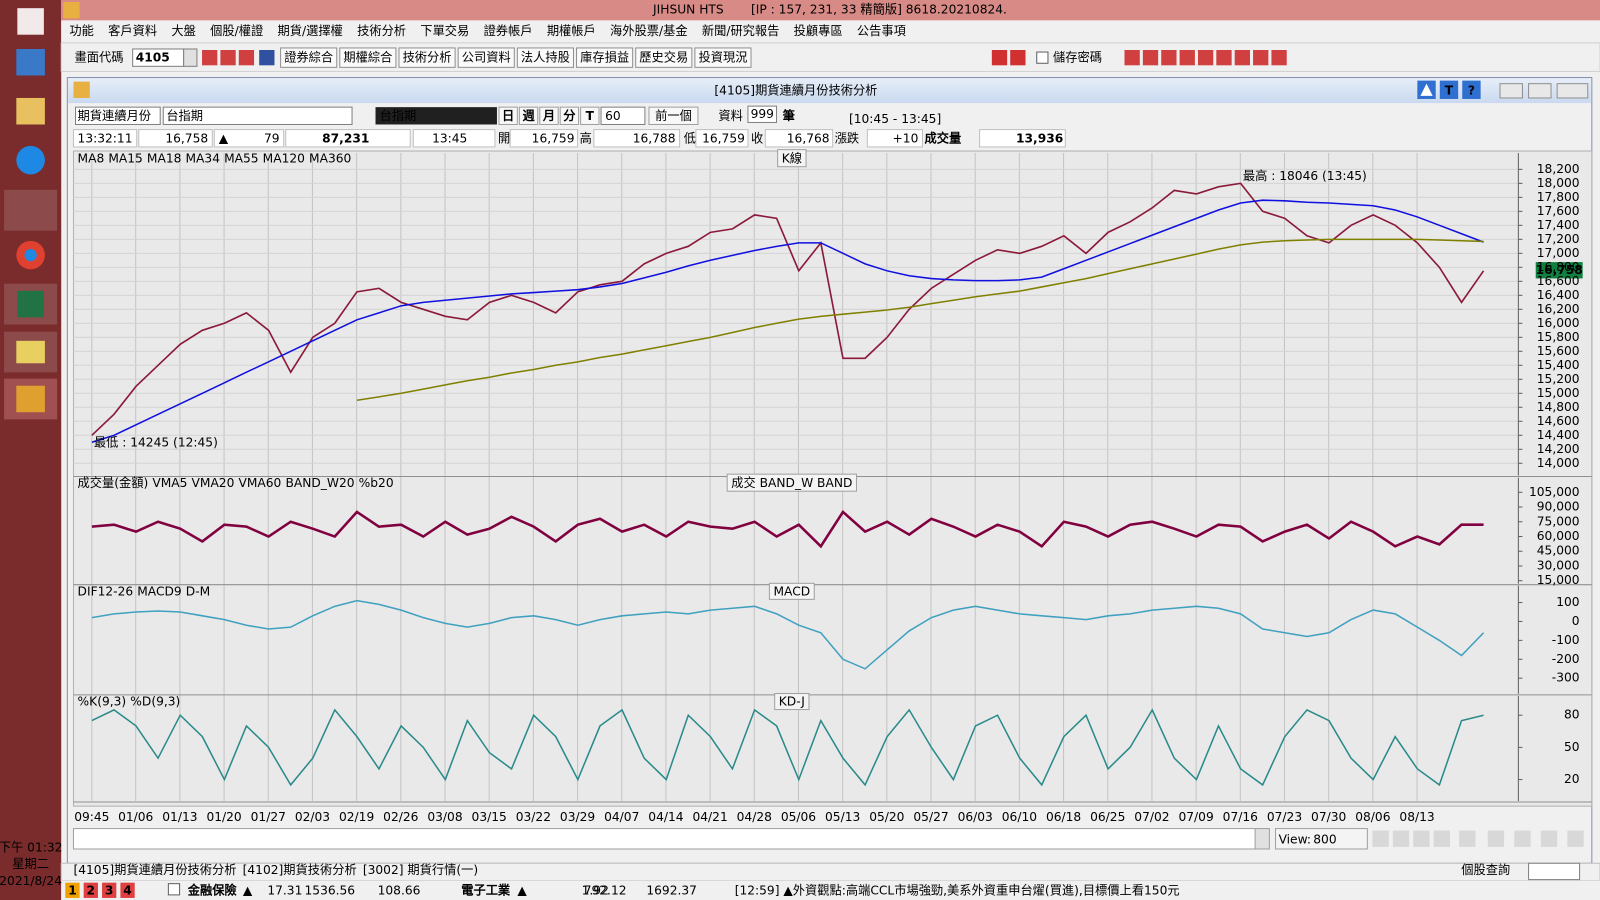  Describe the element at coordinates (673, 115) in the screenshot. I see `prev-button: 前一個` at that location.